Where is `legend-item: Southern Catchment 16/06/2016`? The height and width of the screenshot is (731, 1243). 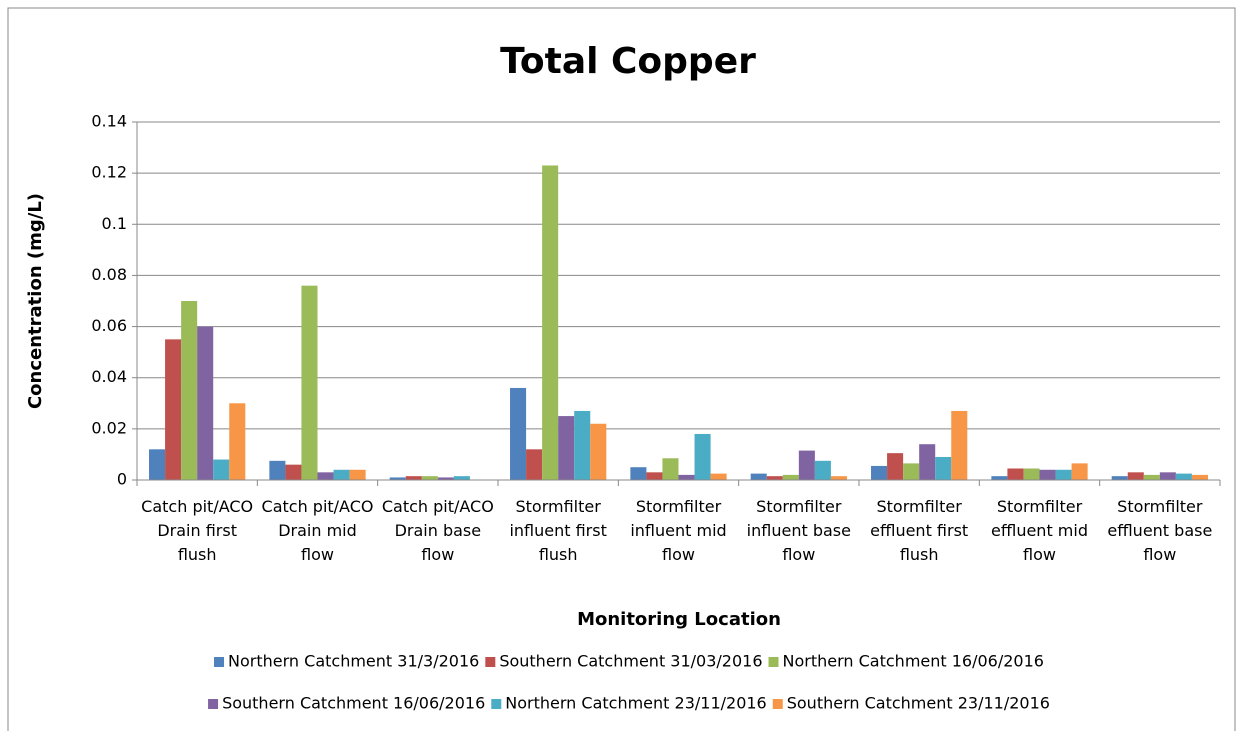
legend-item: Southern Catchment 16/06/2016 is located at coordinates (346, 703).